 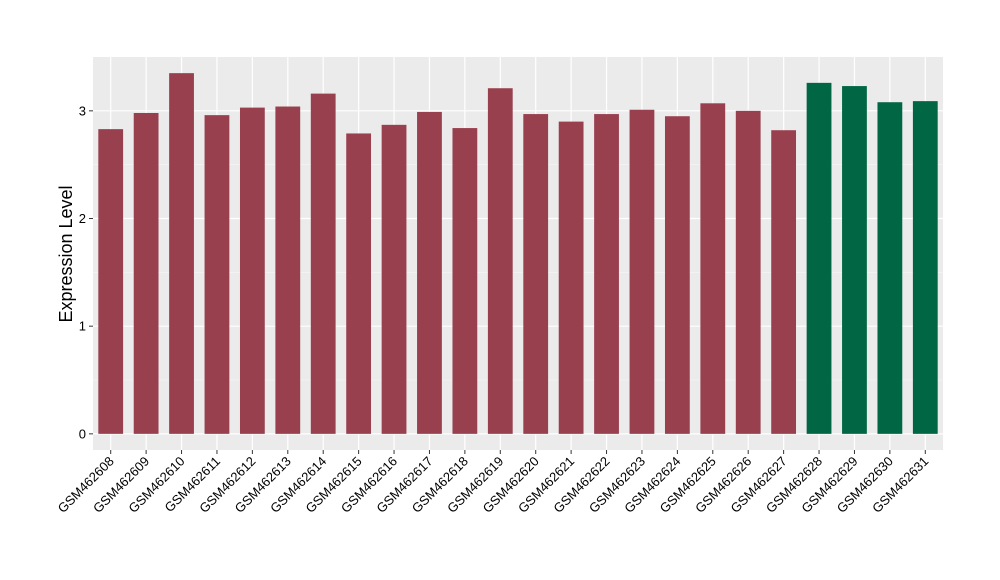 I want to click on bar-gsm462630, so click(x=890, y=268).